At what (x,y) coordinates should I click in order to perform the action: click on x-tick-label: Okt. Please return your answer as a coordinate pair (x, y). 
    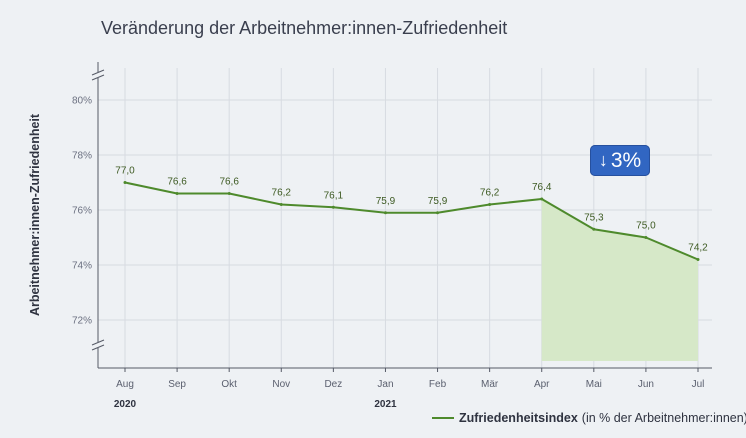
    Looking at the image, I should click on (229, 384).